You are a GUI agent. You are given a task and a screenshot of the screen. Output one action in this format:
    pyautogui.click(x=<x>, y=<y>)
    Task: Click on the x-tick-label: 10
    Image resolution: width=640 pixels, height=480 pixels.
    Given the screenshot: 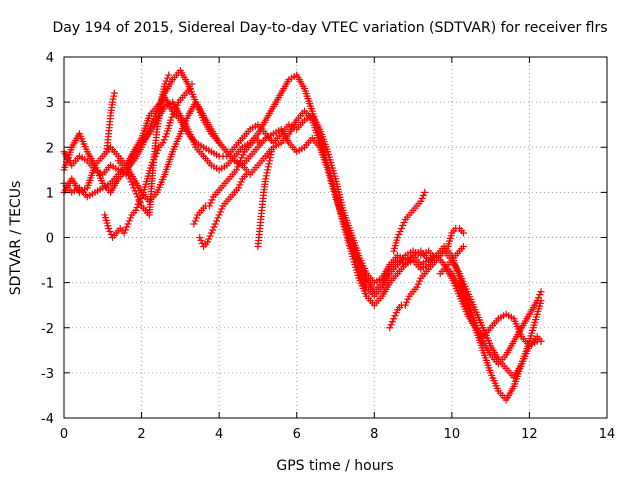 What is the action you would take?
    pyautogui.click(x=452, y=434)
    